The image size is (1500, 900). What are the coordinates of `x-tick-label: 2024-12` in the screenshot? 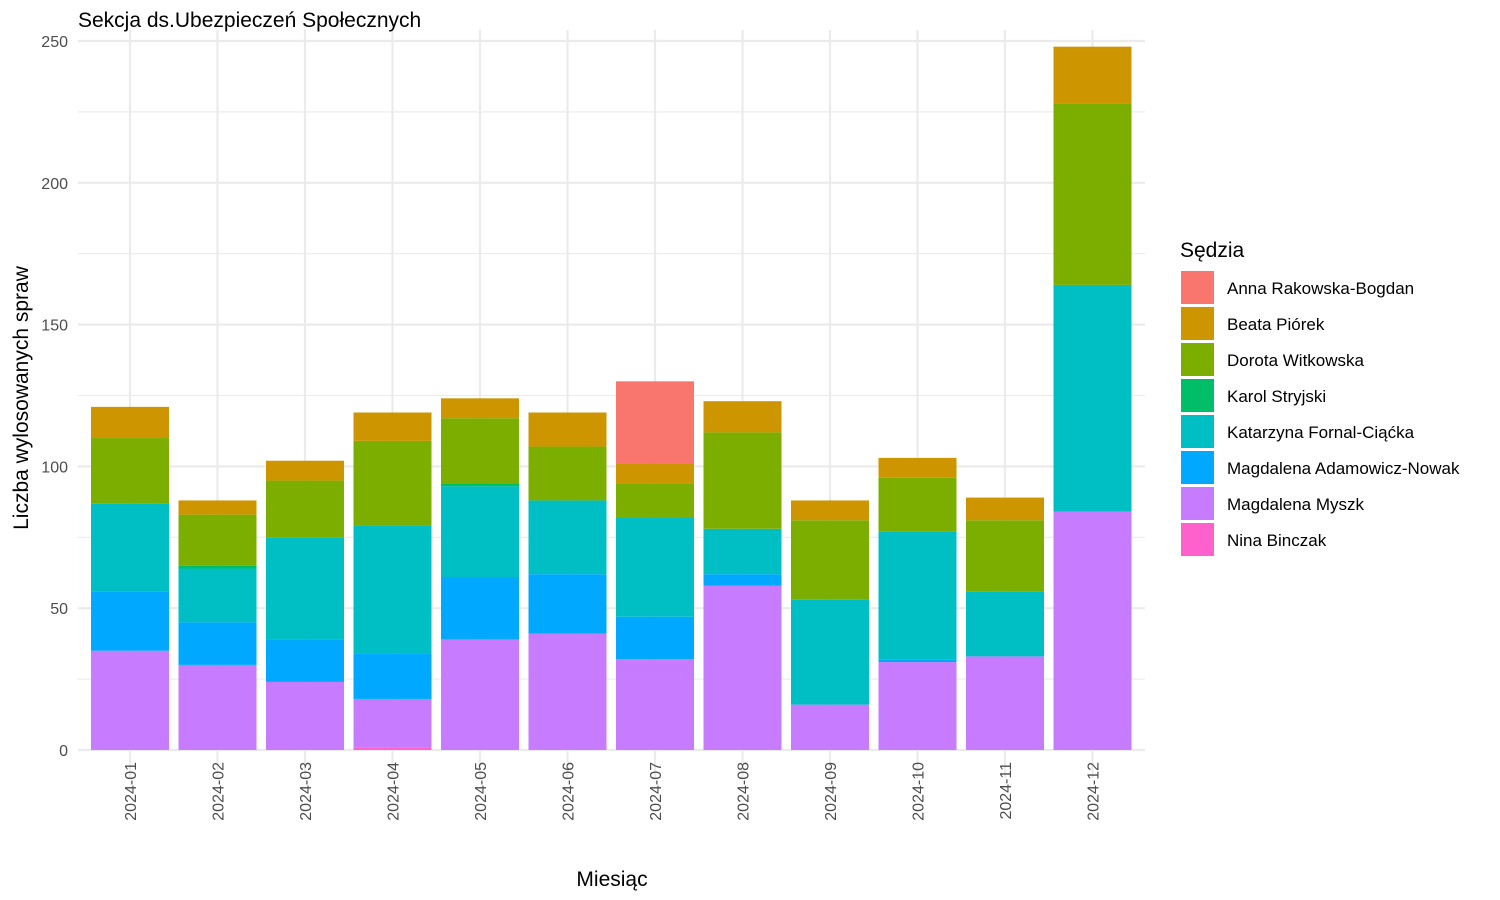 It's located at (1094, 791).